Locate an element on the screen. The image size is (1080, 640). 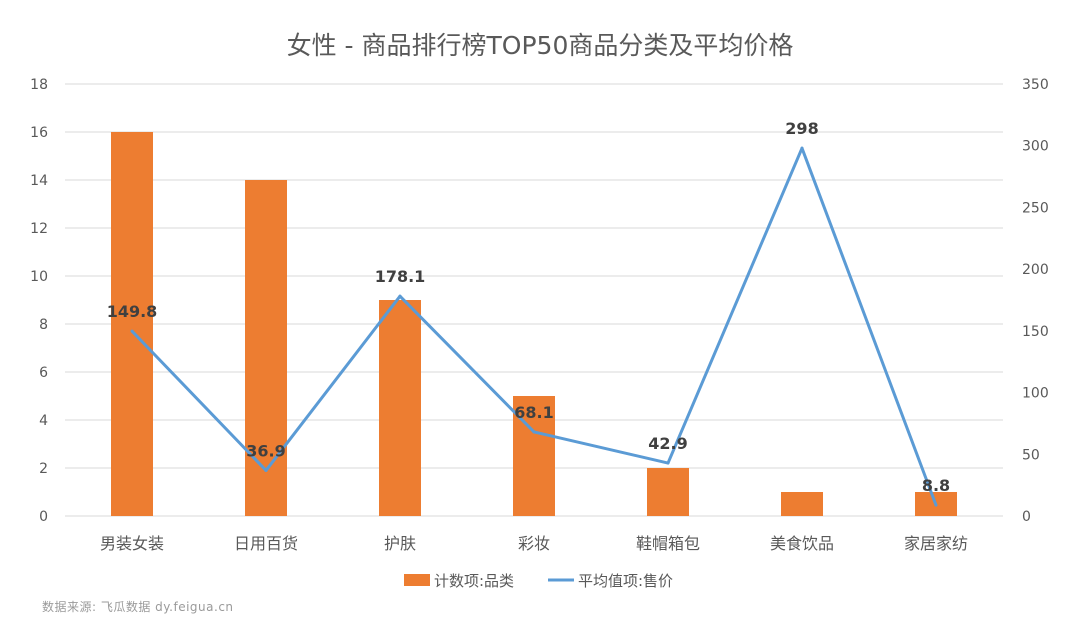
x-tick-label: 护肤 is located at coordinates (400, 543).